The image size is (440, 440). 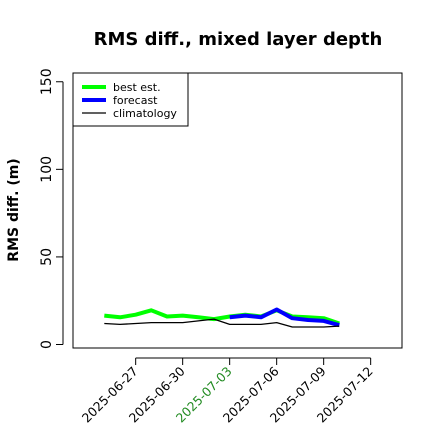 I want to click on legend-label: best est., so click(x=137, y=87).